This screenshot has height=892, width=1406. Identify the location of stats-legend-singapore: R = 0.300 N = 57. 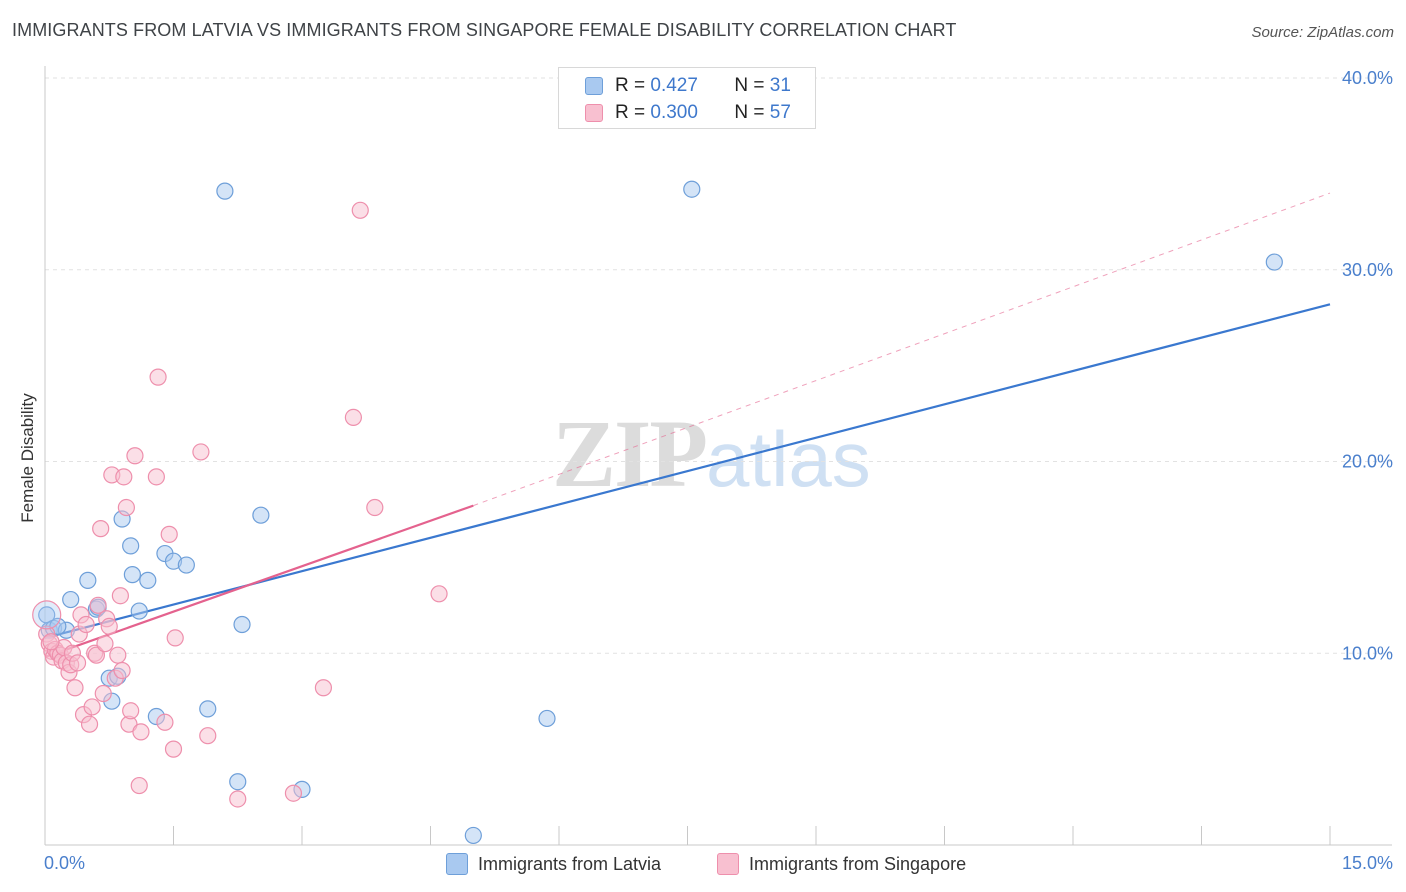
(688, 113).